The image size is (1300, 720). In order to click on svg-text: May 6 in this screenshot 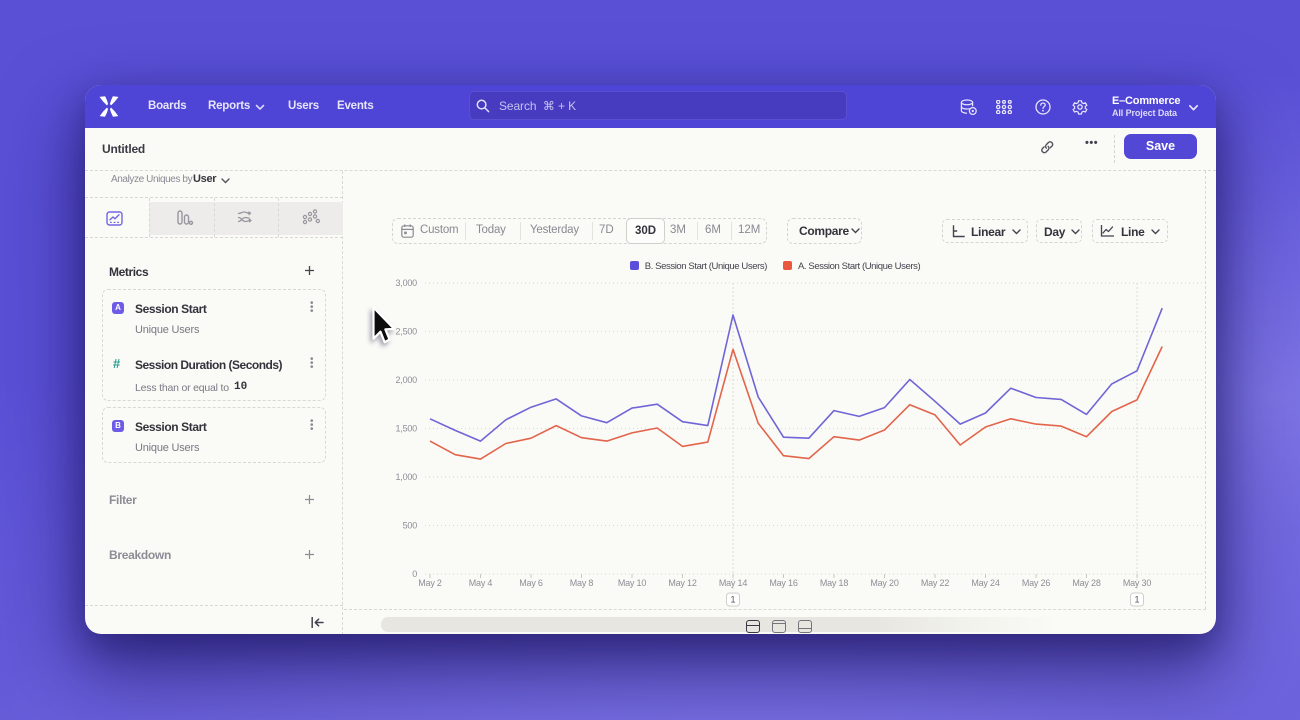, I will do `click(531, 583)`.